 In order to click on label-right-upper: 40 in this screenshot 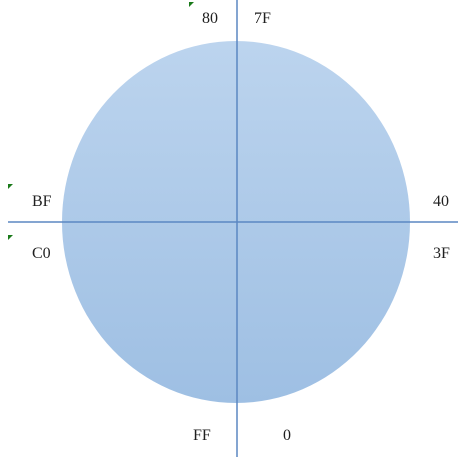, I will do `click(441, 201)`.